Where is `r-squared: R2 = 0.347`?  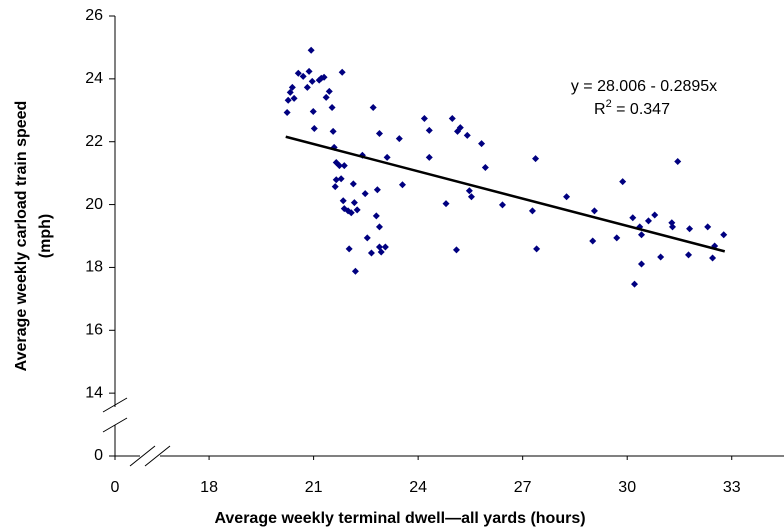 r-squared: R2 = 0.347 is located at coordinates (632, 108).